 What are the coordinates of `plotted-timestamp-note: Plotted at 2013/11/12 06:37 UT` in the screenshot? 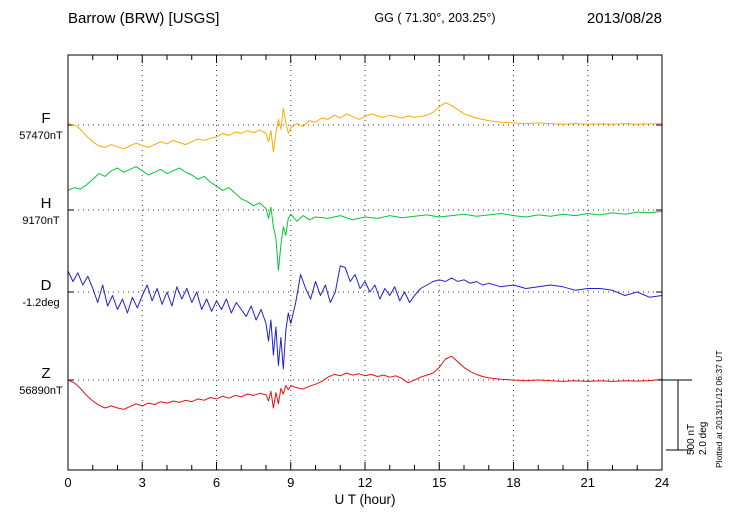 It's located at (719, 409).